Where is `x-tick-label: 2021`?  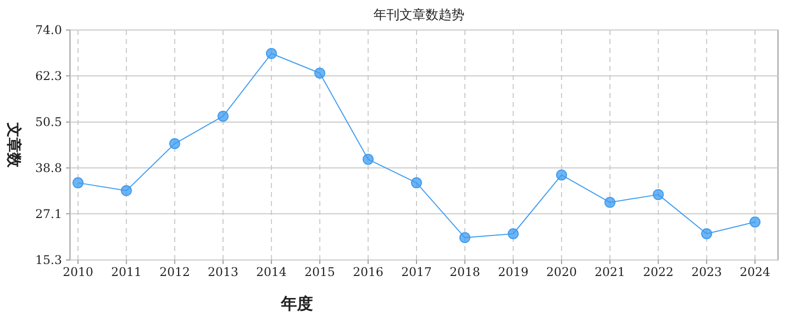 x-tick-label: 2021 is located at coordinates (610, 272).